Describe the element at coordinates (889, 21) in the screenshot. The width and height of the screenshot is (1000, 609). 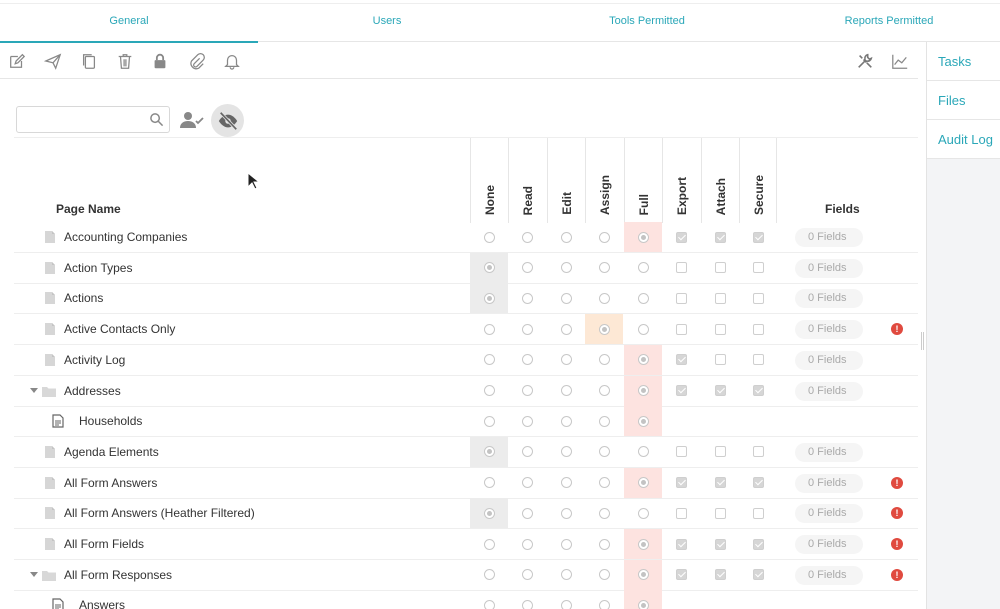
I see `tab-reports-permitted: Reports Permitted` at that location.